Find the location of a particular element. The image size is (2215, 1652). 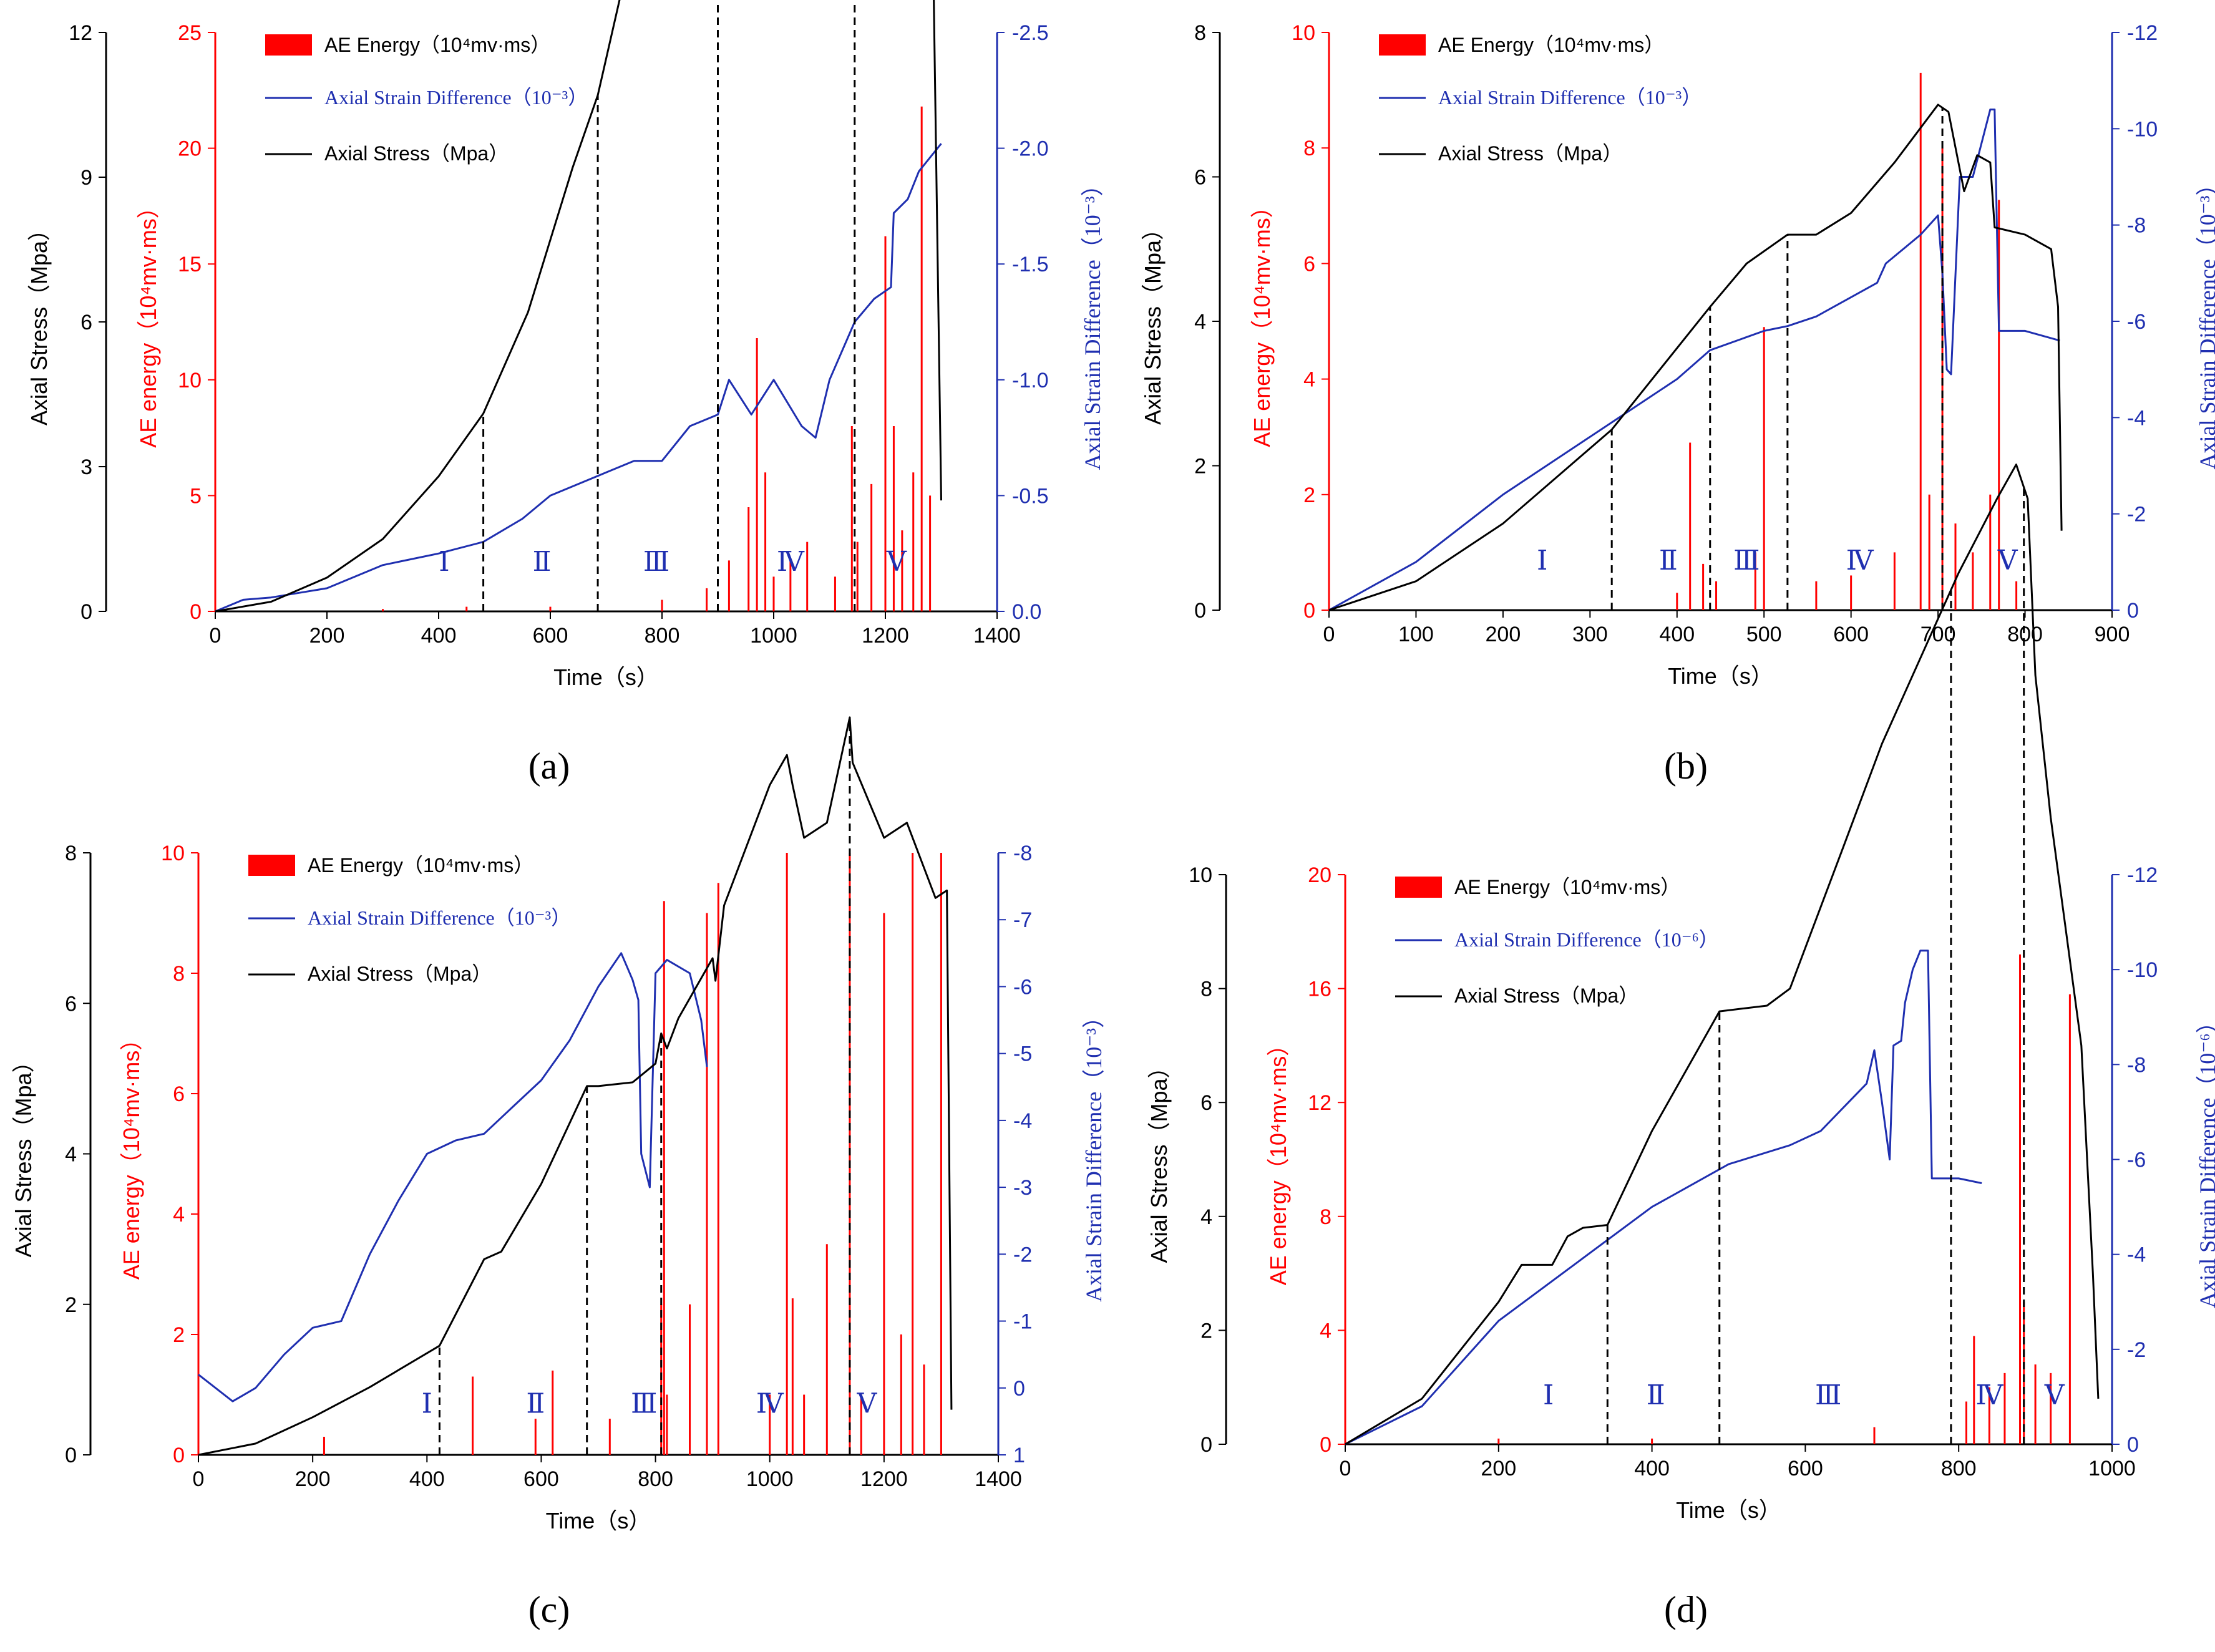

stress-tick-label: 12 is located at coordinates (80, 33).